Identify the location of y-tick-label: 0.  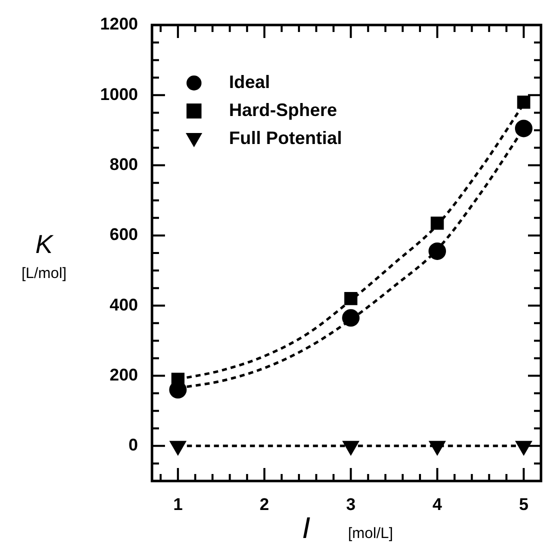
(133, 445).